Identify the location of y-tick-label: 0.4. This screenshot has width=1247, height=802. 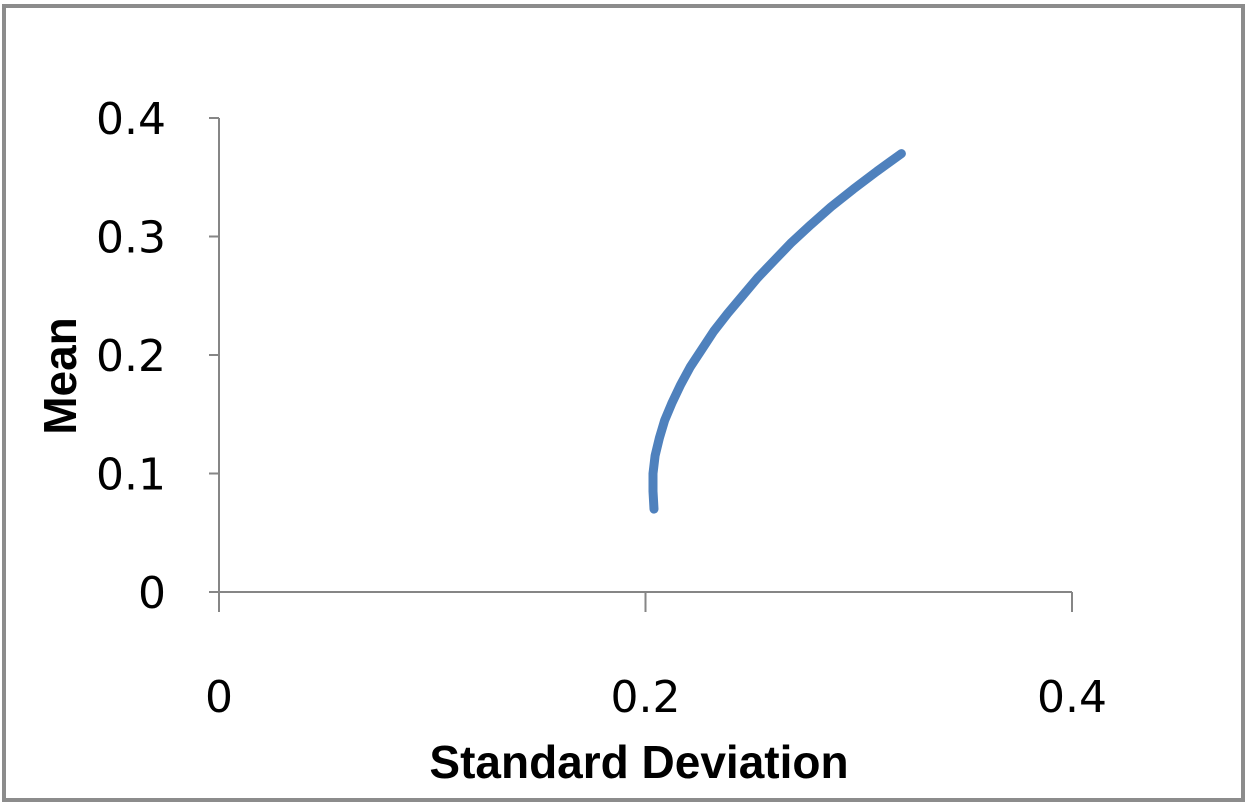
(131, 119).